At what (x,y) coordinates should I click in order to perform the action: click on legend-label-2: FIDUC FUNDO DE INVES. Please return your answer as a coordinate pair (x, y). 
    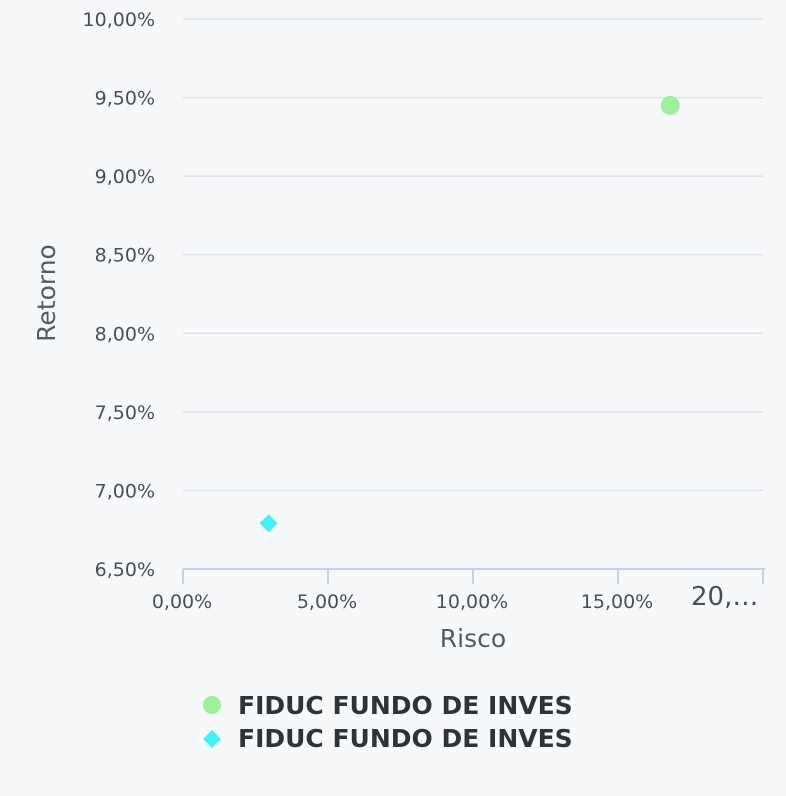
    Looking at the image, I should click on (405, 738).